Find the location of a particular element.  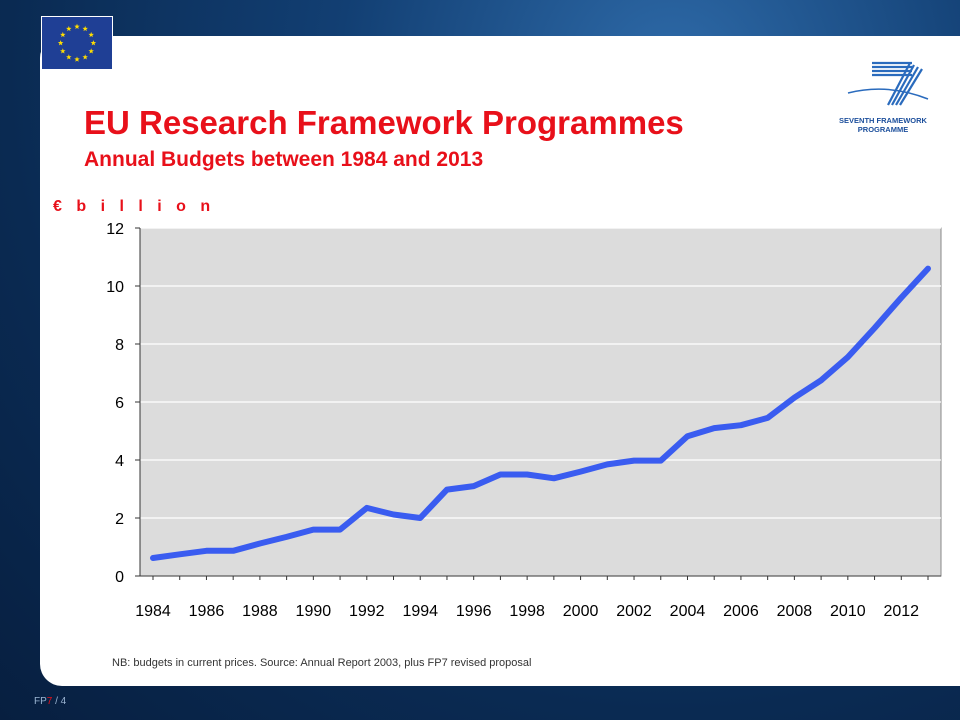

y-tick-label: 6 is located at coordinates (119, 403).